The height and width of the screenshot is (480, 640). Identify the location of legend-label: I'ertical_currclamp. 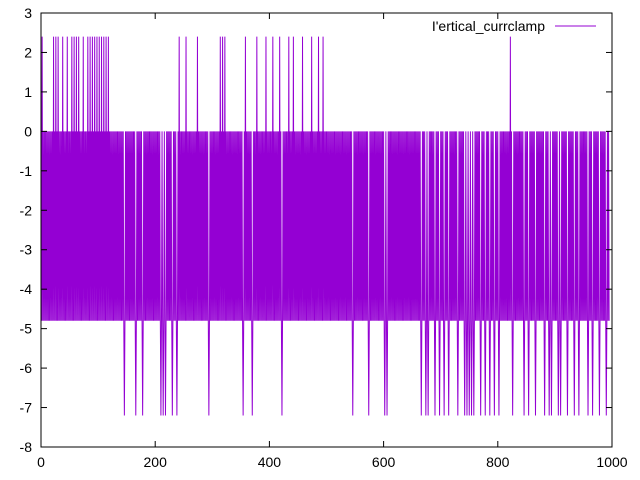
(488, 26).